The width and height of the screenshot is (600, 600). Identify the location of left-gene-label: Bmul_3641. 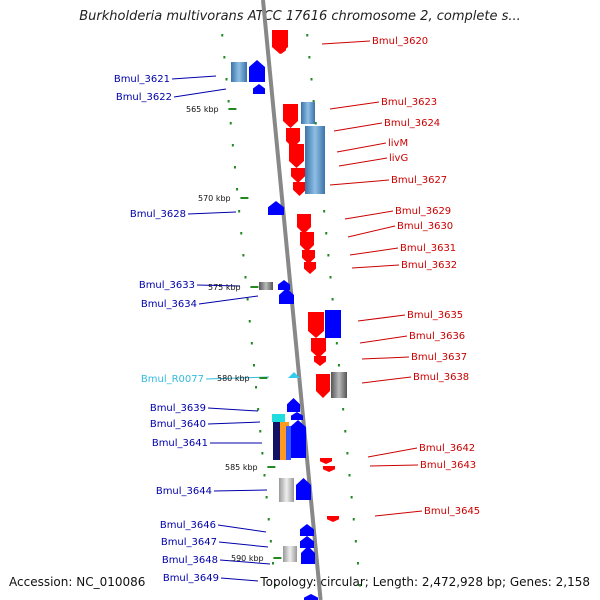
(180, 443).